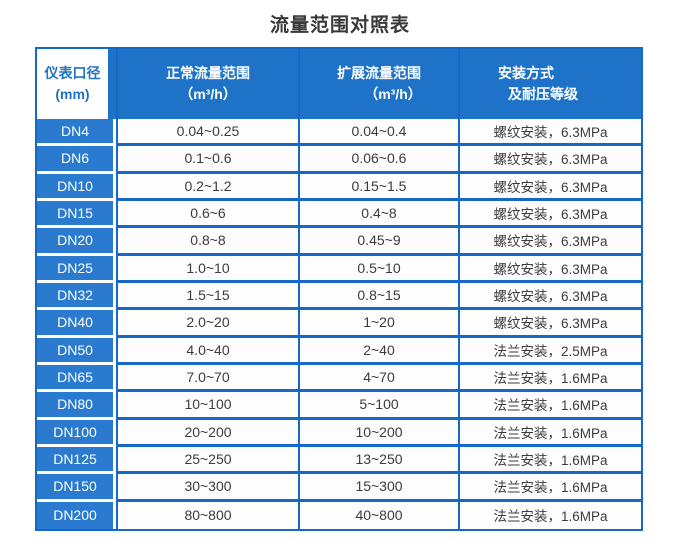  I want to click on header-normal-flow-label: 正常流量范围, so click(208, 73).